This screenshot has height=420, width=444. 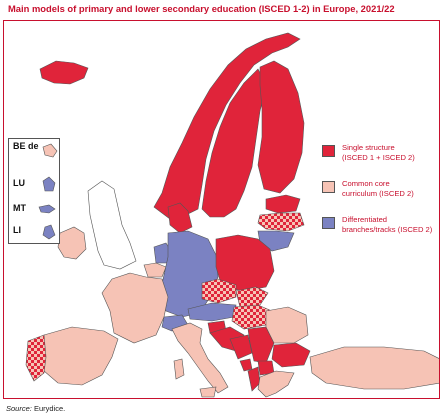 I want to click on country-ireland, so click(x=72, y=243).